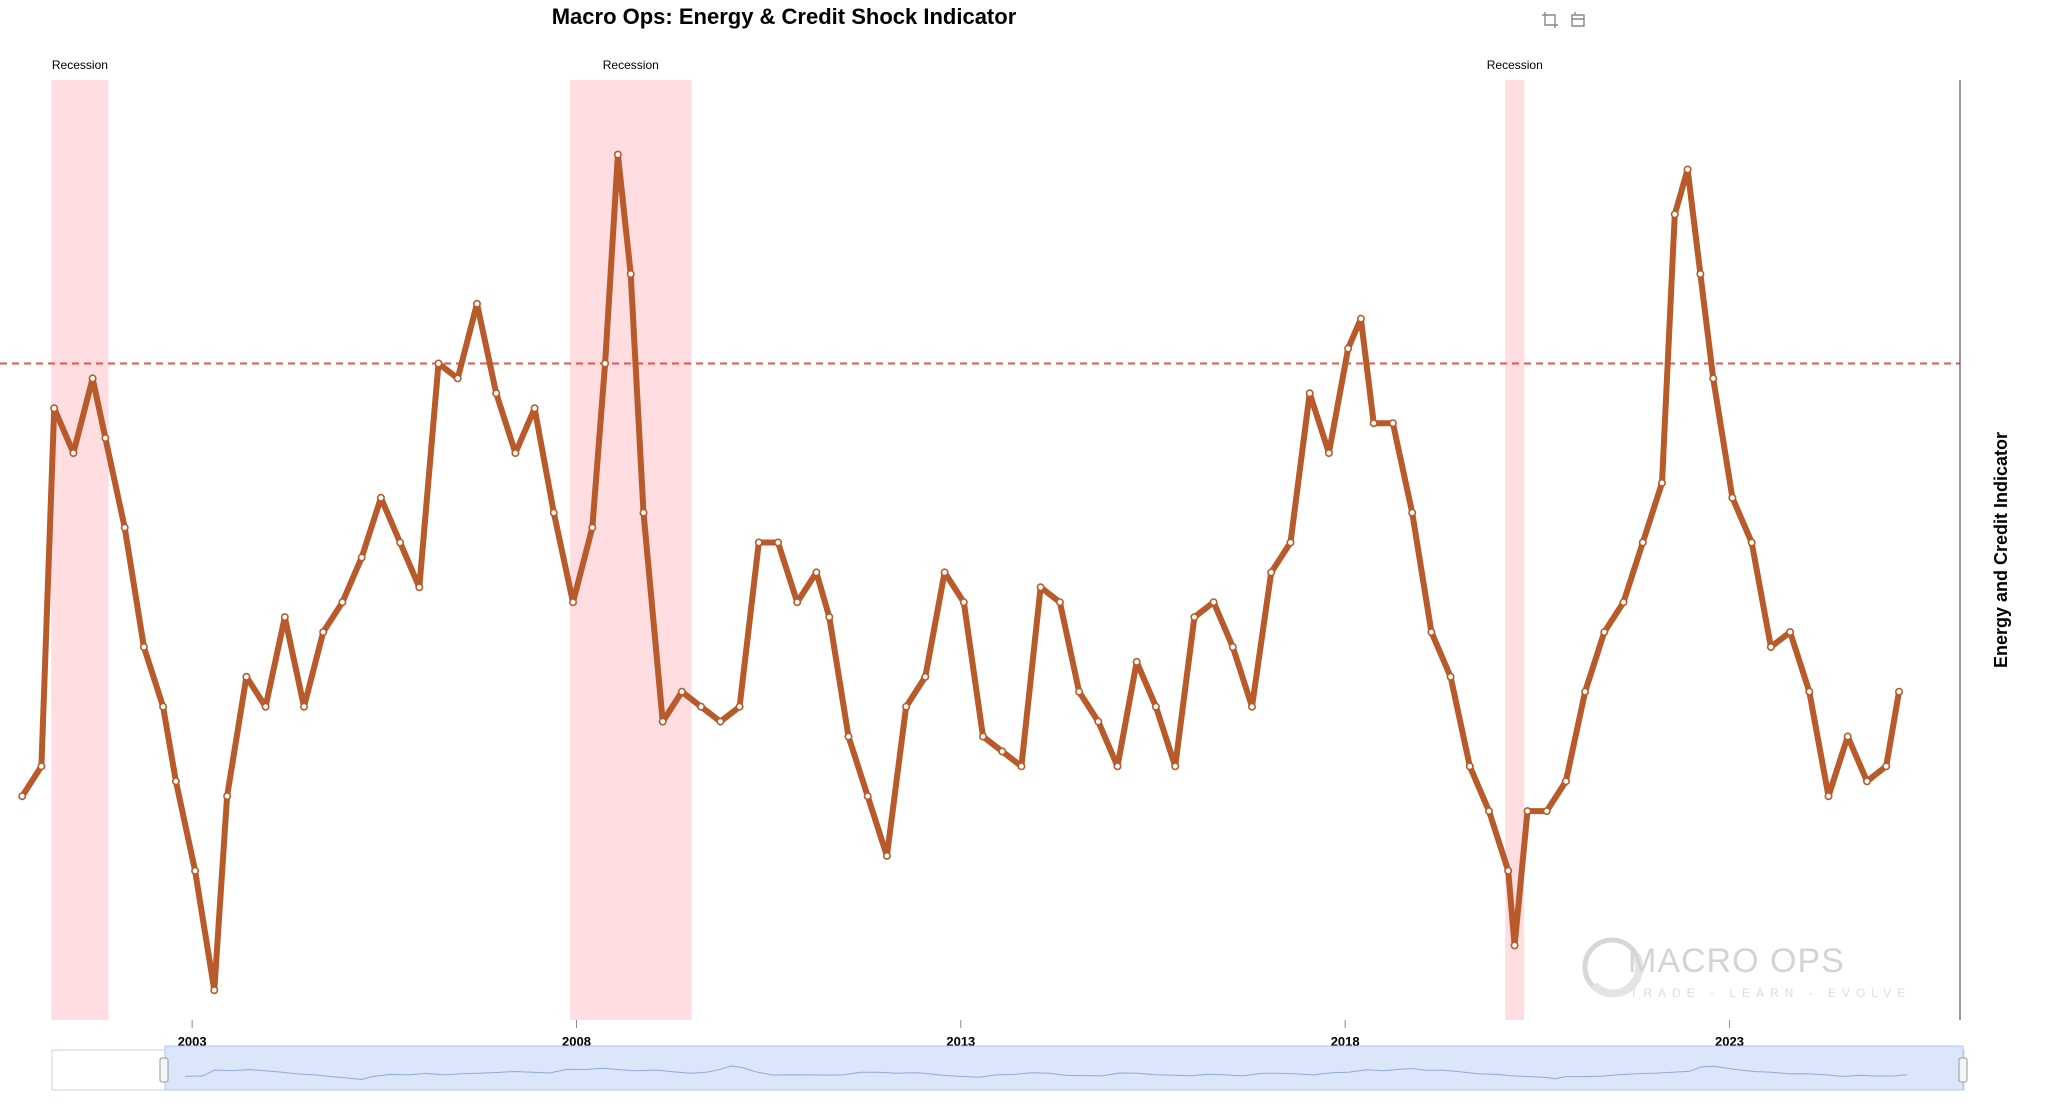  Describe the element at coordinates (1515, 65) in the screenshot. I see `recession-label-2: Recession` at that location.